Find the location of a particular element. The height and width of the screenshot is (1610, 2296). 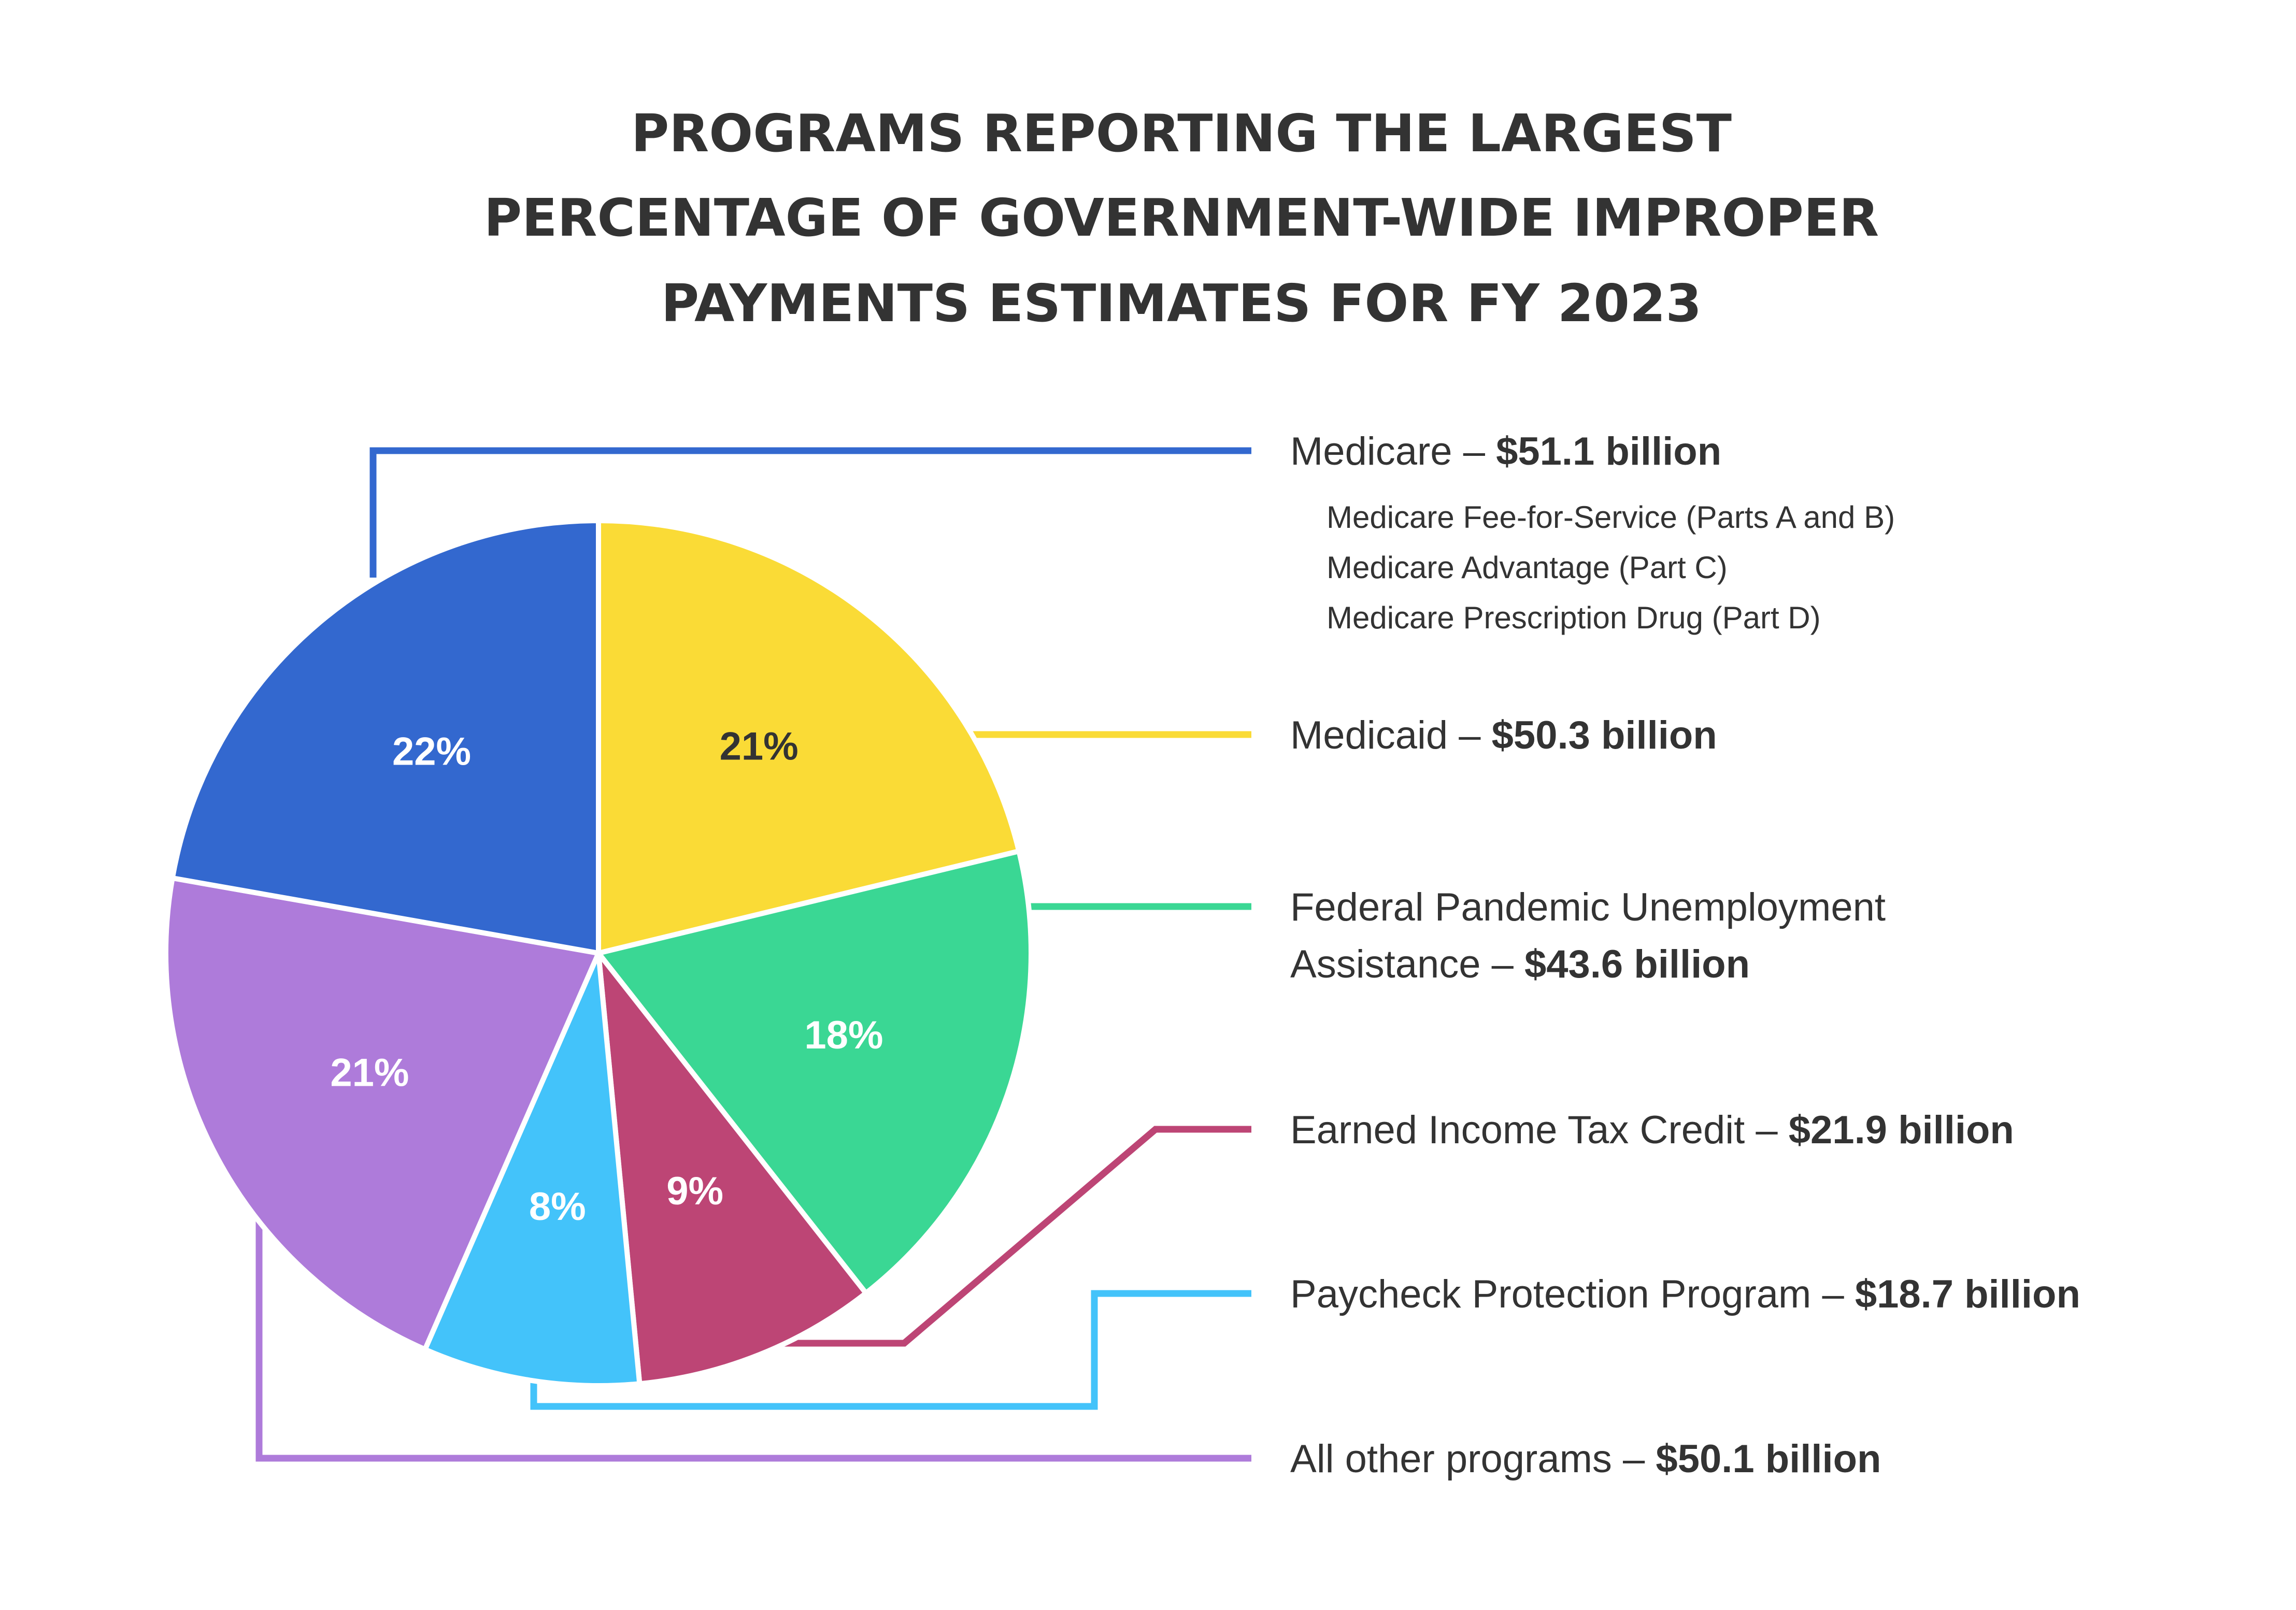

legend-name-medicaid: Medicaid – is located at coordinates (1391, 735).